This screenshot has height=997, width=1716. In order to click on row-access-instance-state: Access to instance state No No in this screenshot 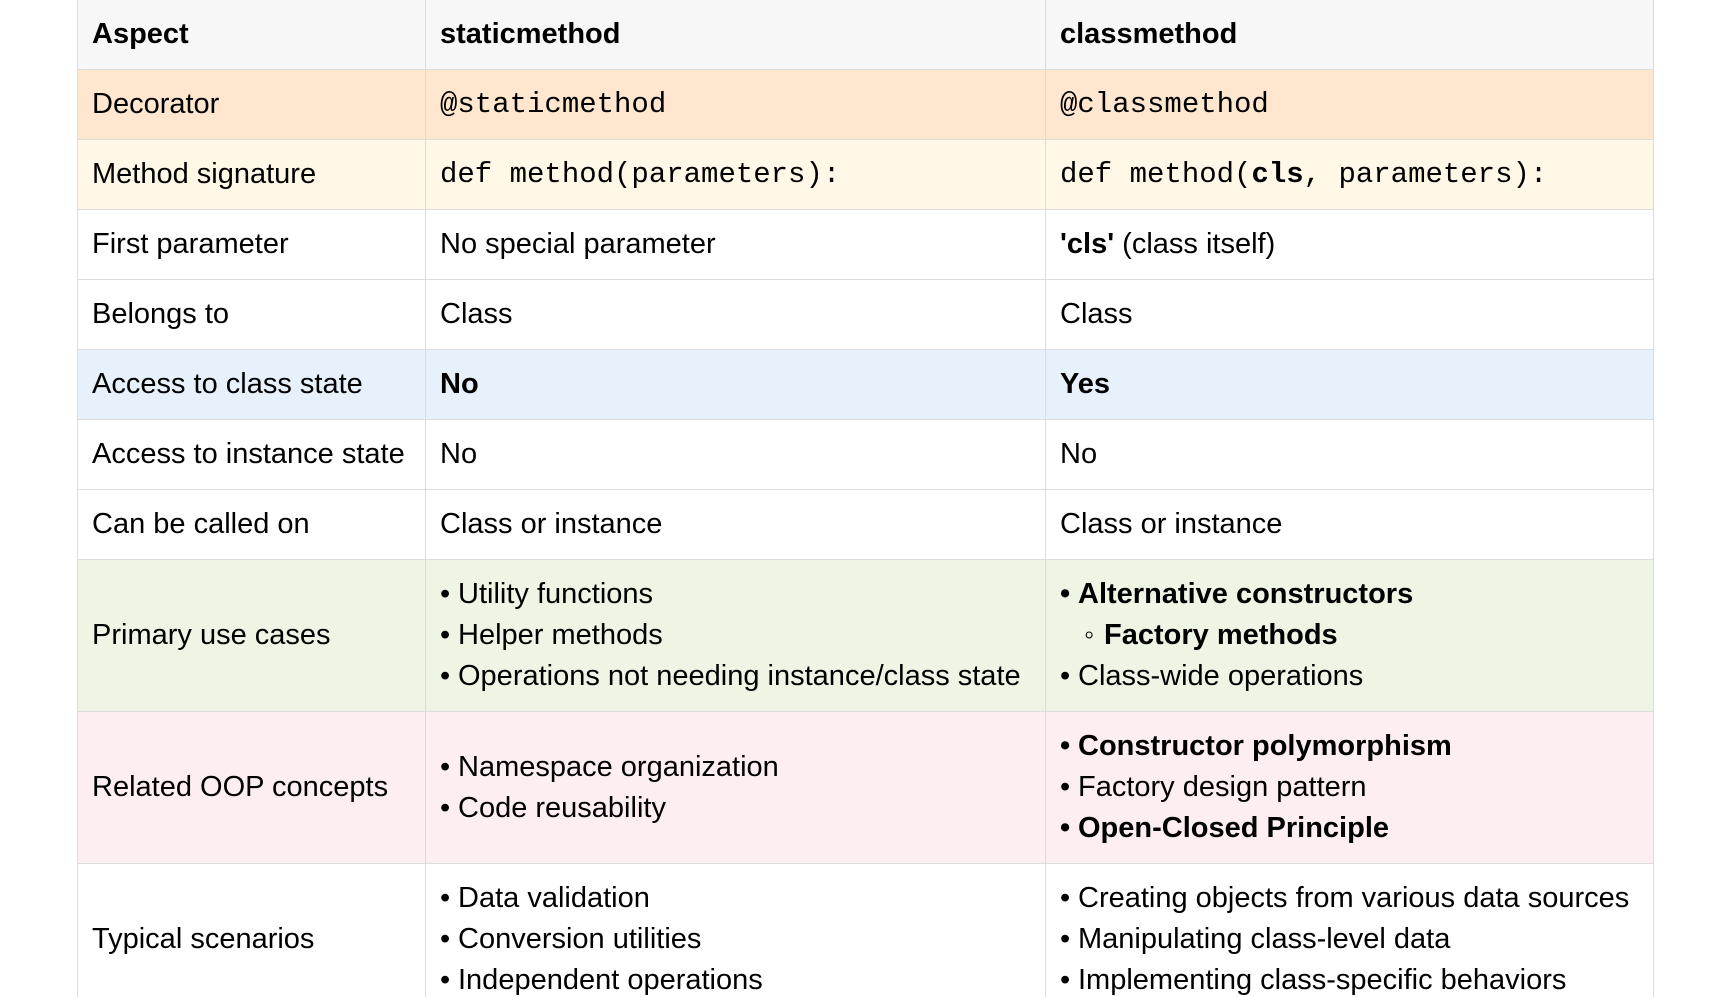, I will do `click(865, 454)`.